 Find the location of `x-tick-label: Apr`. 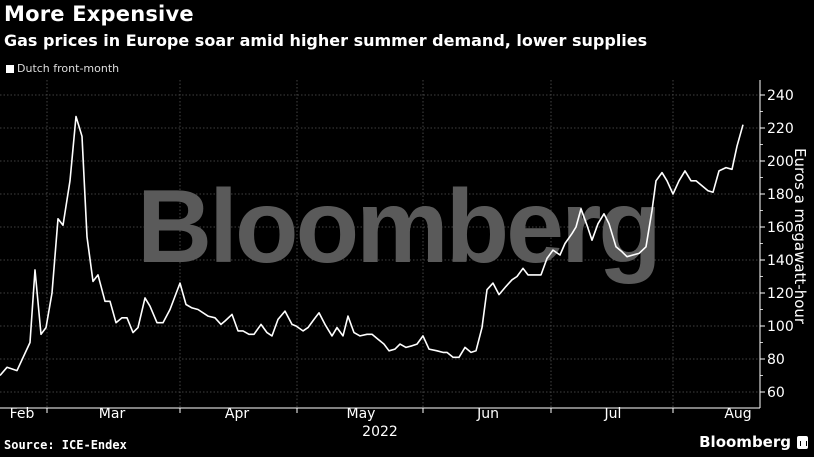

x-tick-label: Apr is located at coordinates (237, 414).